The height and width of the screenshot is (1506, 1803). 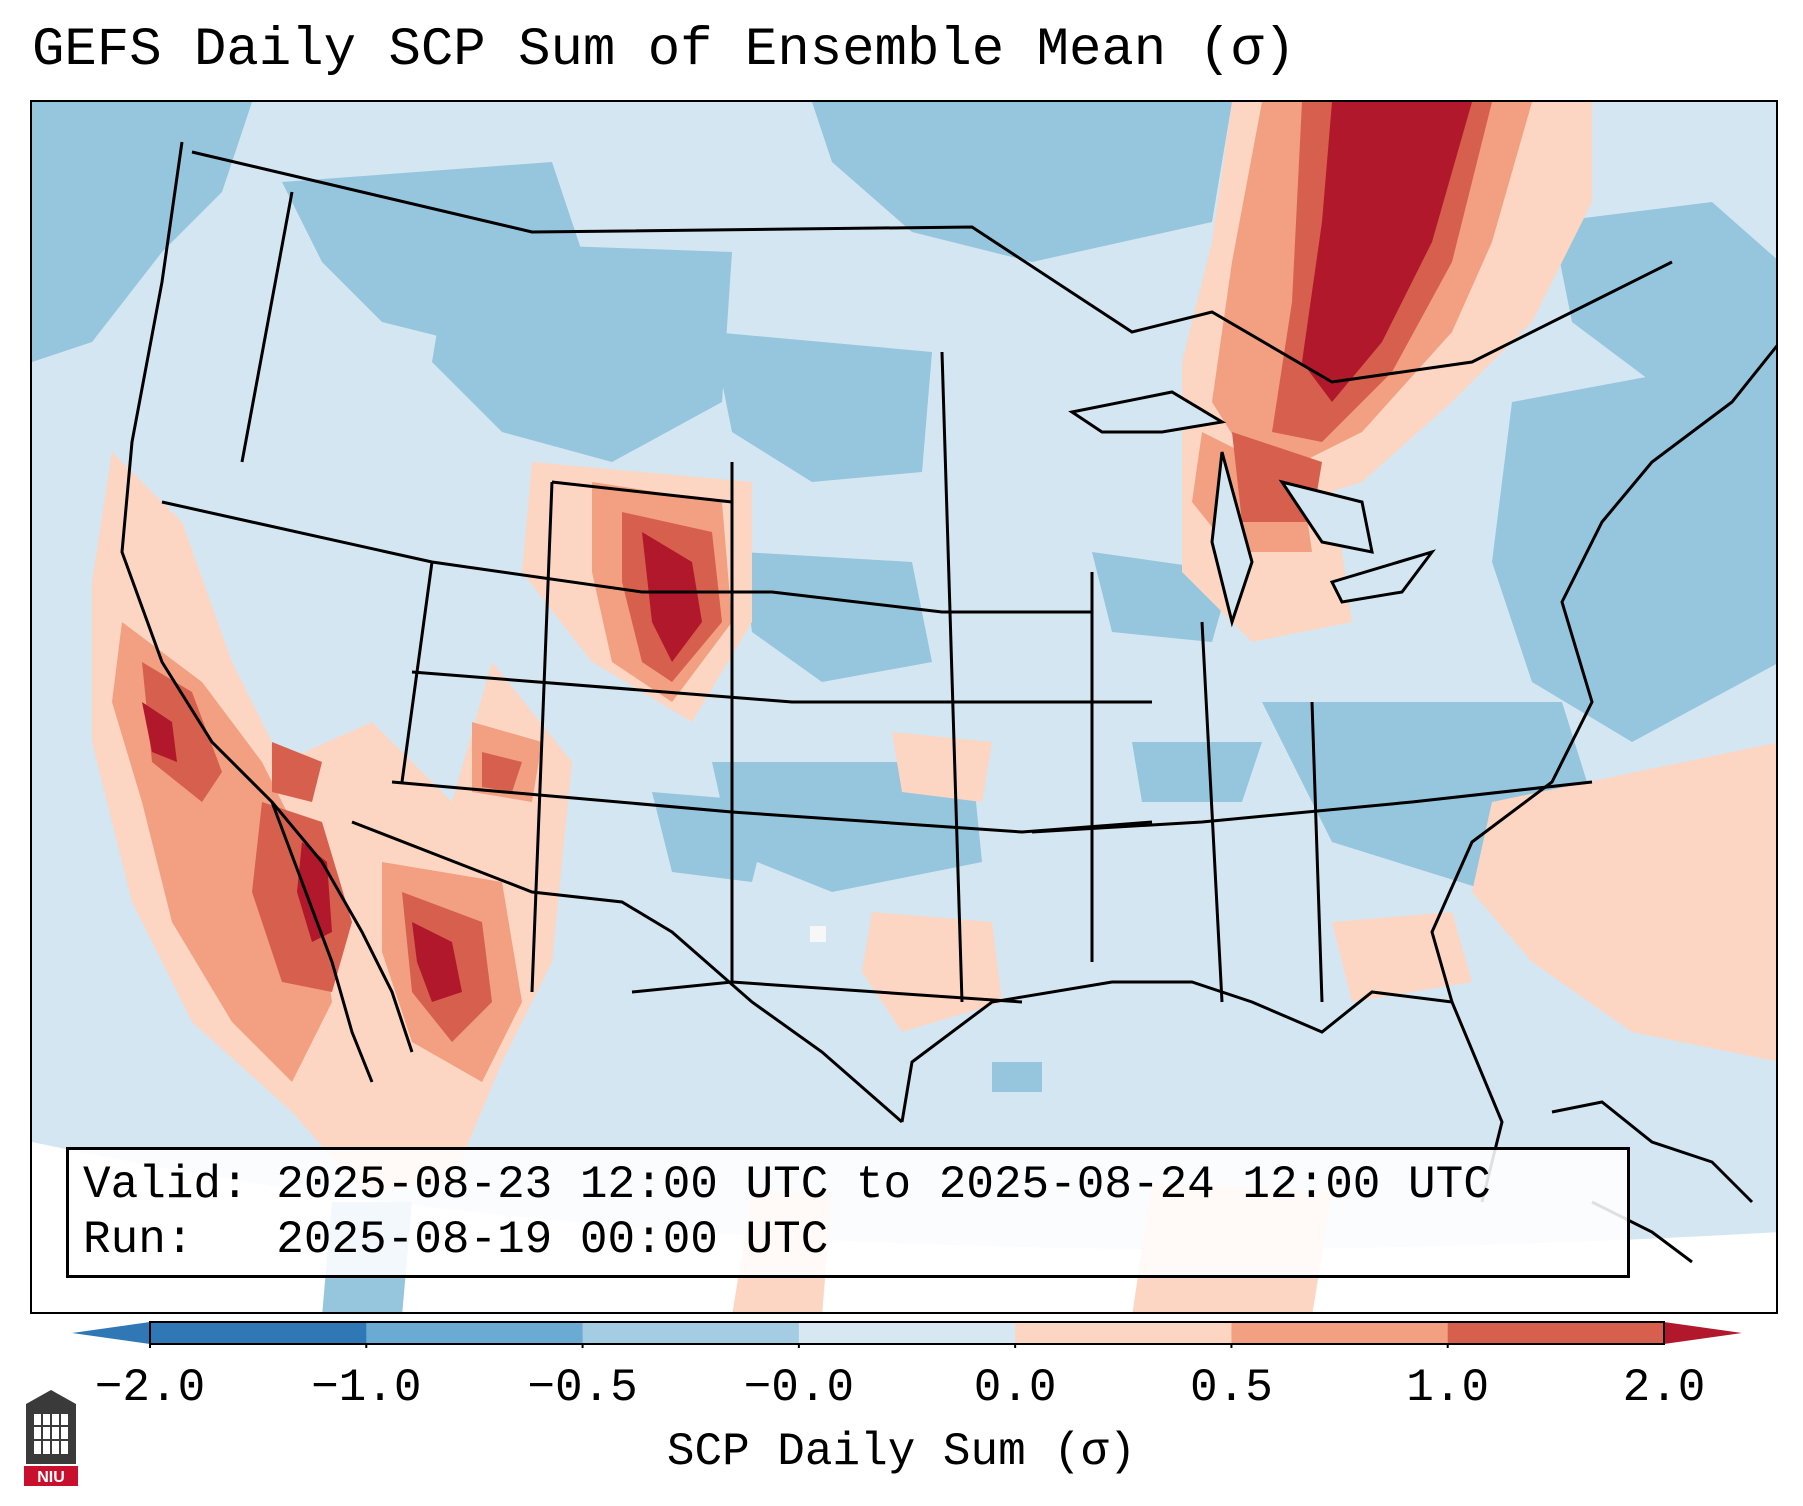 What do you see at coordinates (51, 1477) in the screenshot?
I see `svg-text: NIU` at bounding box center [51, 1477].